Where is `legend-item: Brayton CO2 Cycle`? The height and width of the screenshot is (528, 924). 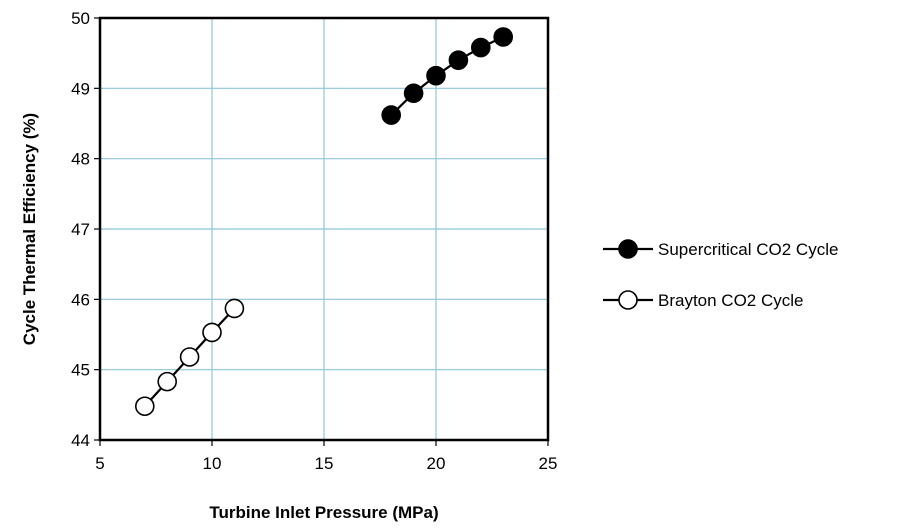
legend-item: Brayton CO2 Cycle is located at coordinates (703, 300).